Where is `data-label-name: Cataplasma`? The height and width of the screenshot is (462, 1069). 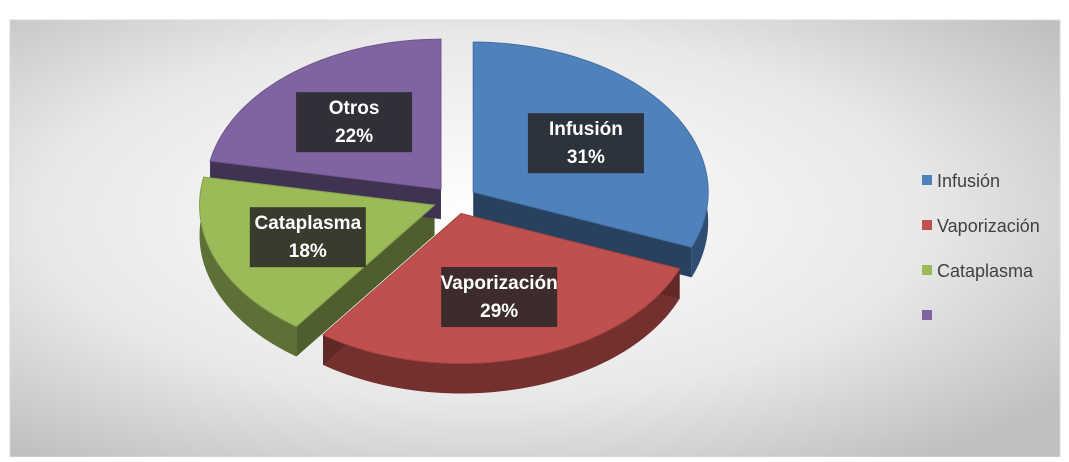
data-label-name: Cataplasma is located at coordinates (307, 223).